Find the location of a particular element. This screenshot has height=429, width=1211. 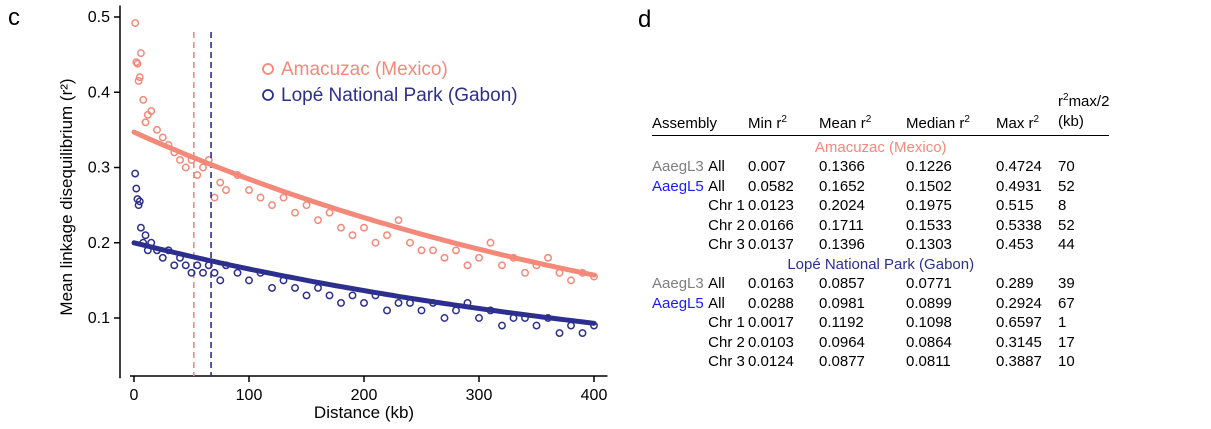

table-cell-half: 1 is located at coordinates (1062, 322).